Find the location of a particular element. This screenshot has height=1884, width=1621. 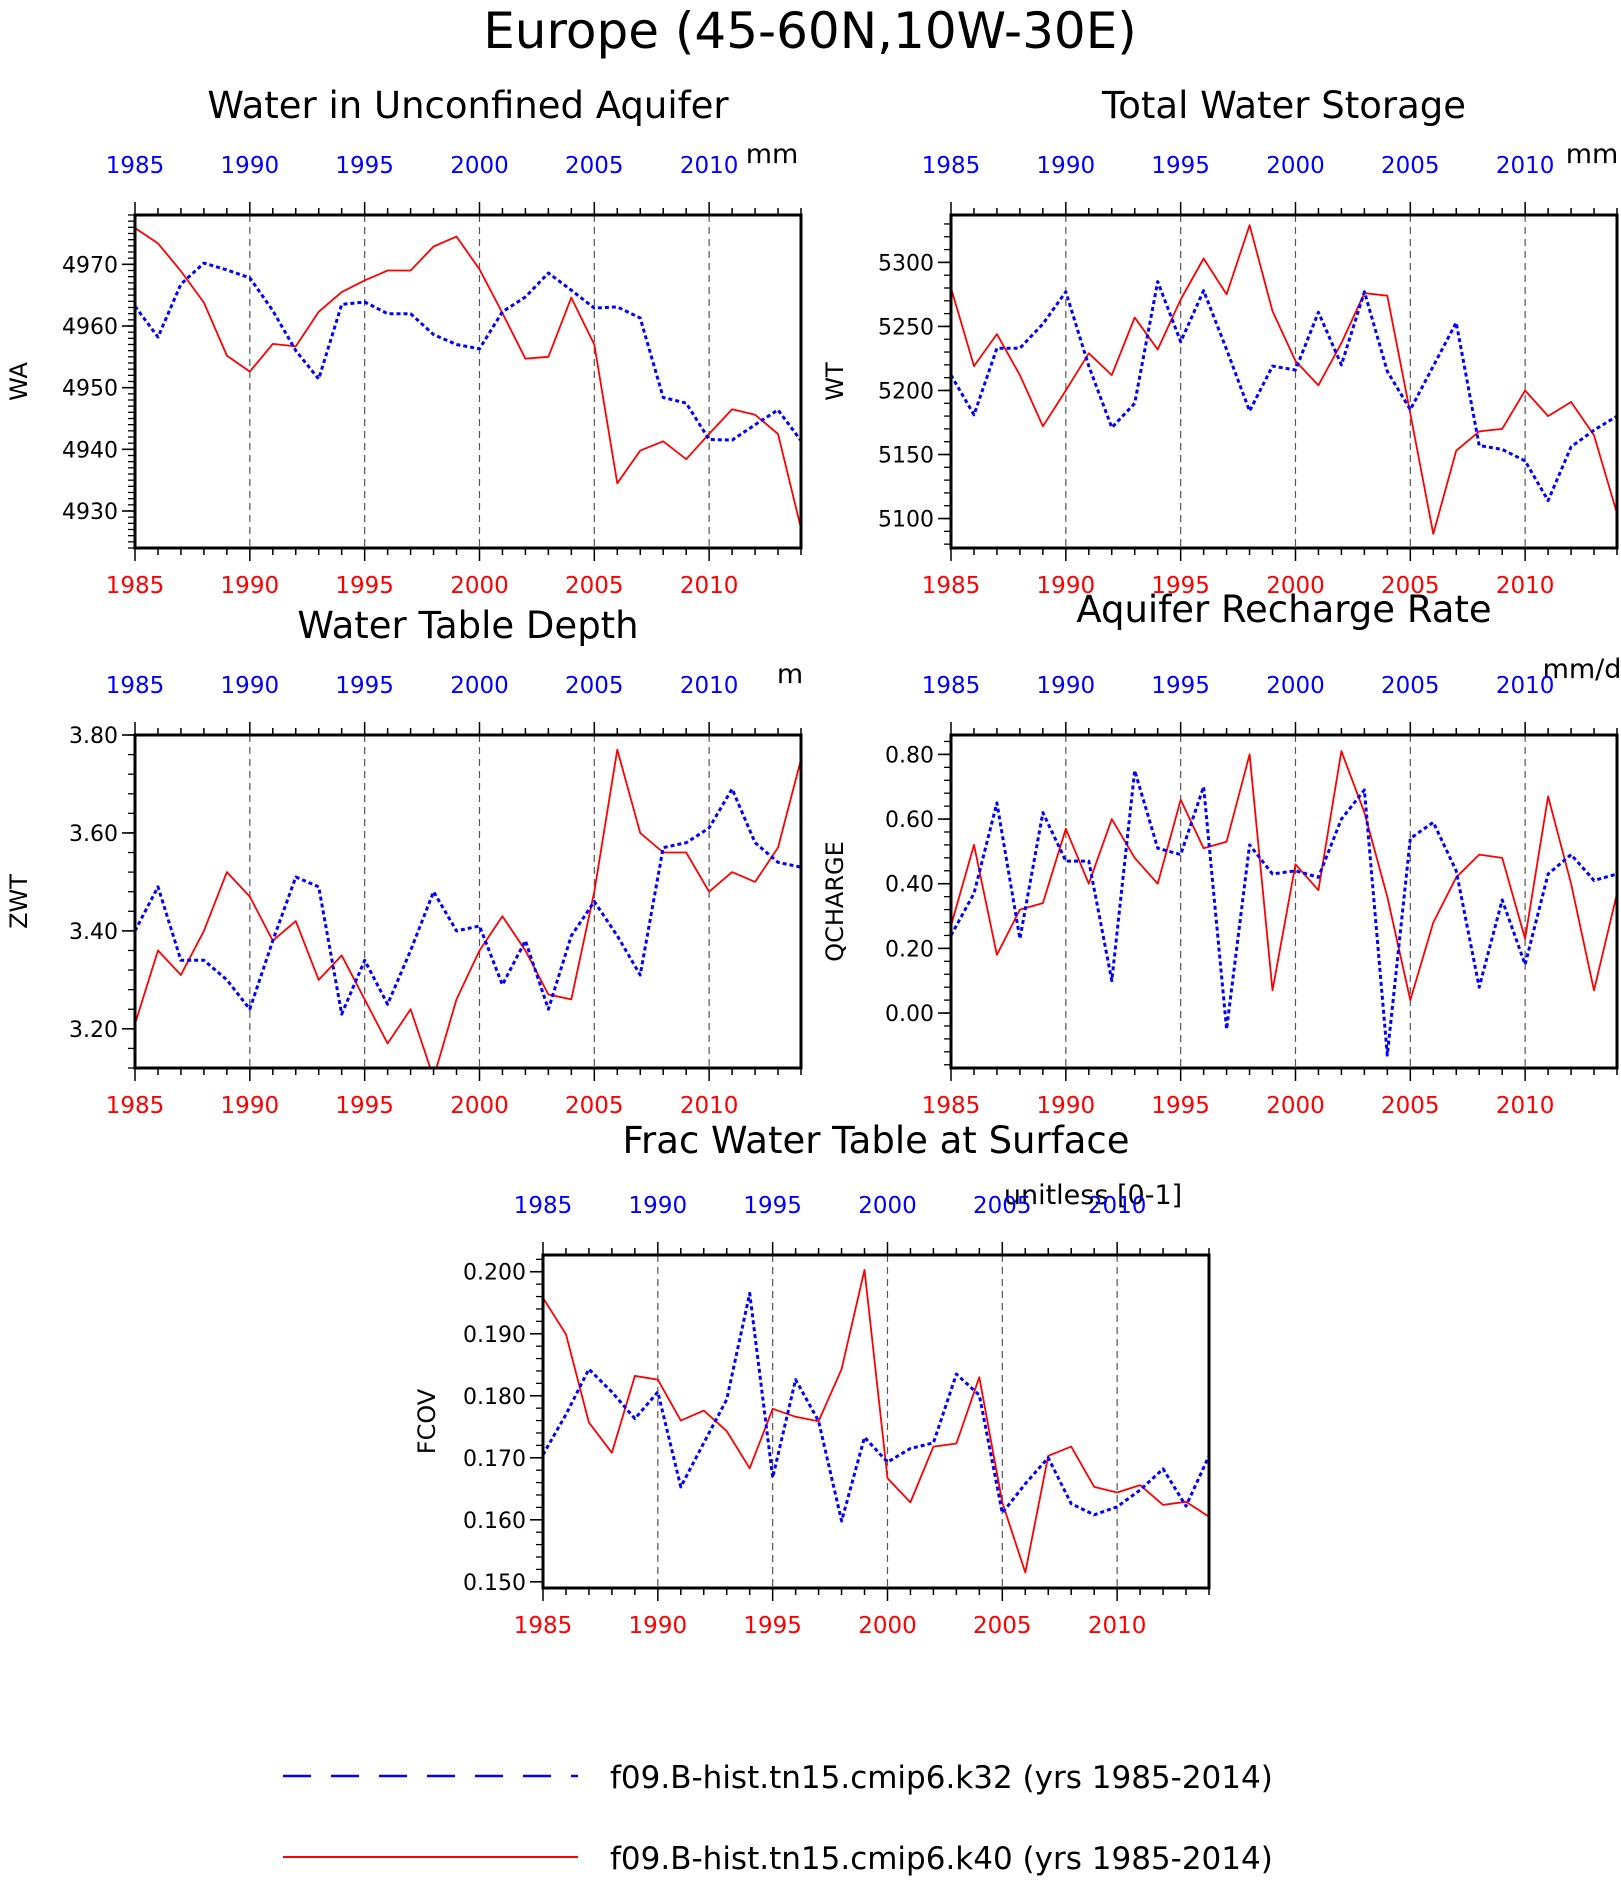

y-tick-label: 0.160 is located at coordinates (494, 1521).